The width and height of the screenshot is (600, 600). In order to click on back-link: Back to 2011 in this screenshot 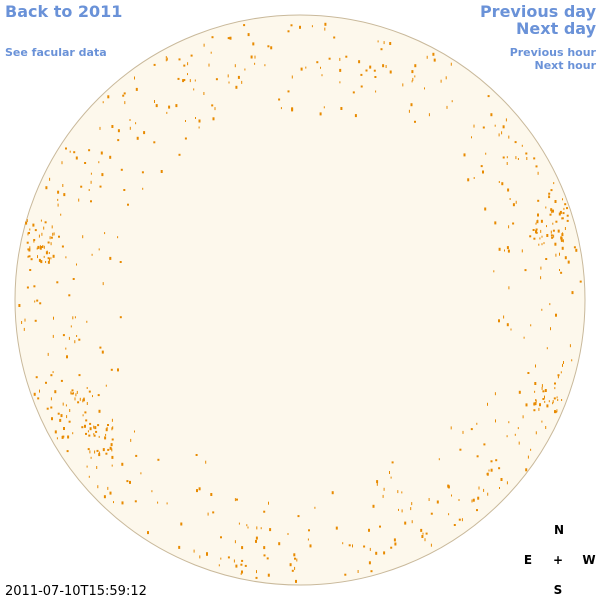, I will do `click(63, 11)`.